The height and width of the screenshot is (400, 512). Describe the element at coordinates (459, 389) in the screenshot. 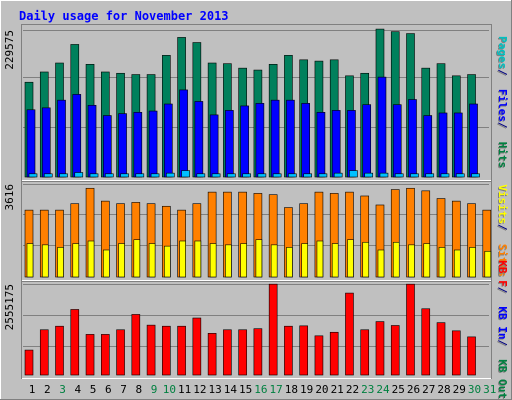

I see `x-tick-label-29: 29` at that location.